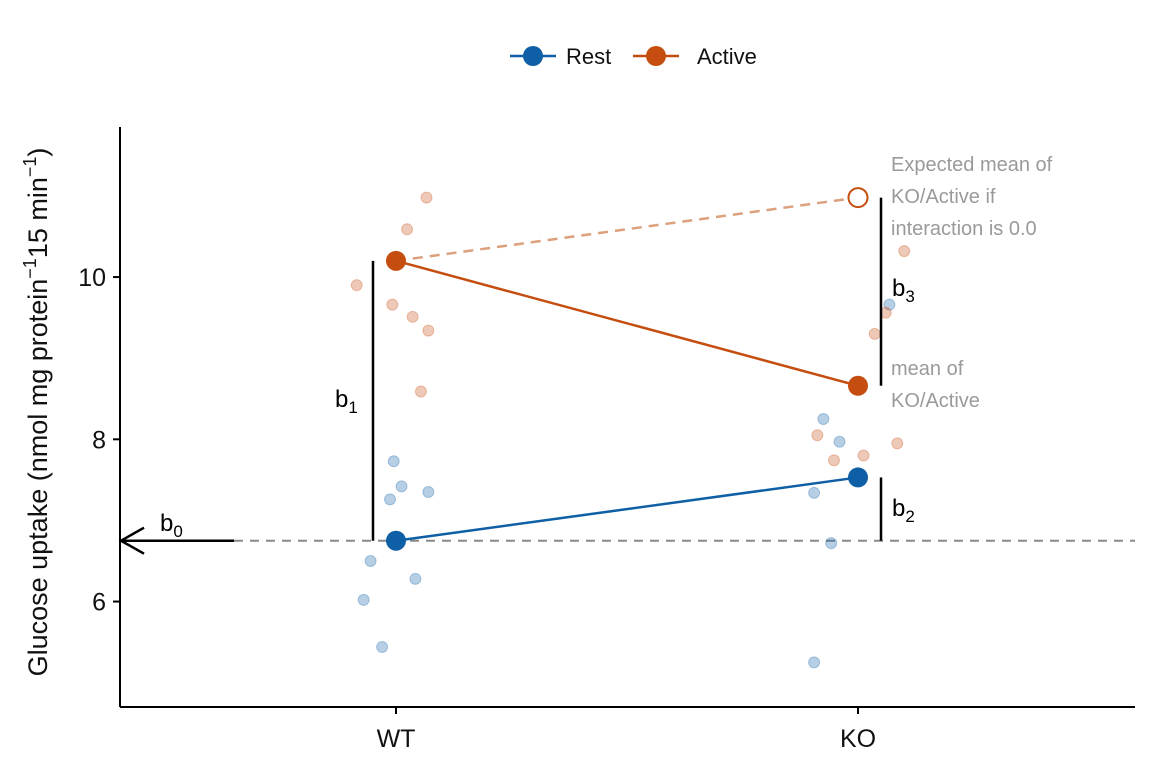 Image resolution: width=1152 pixels, height=773 pixels. I want to click on x-axis-ticks: WT KO, so click(626, 730).